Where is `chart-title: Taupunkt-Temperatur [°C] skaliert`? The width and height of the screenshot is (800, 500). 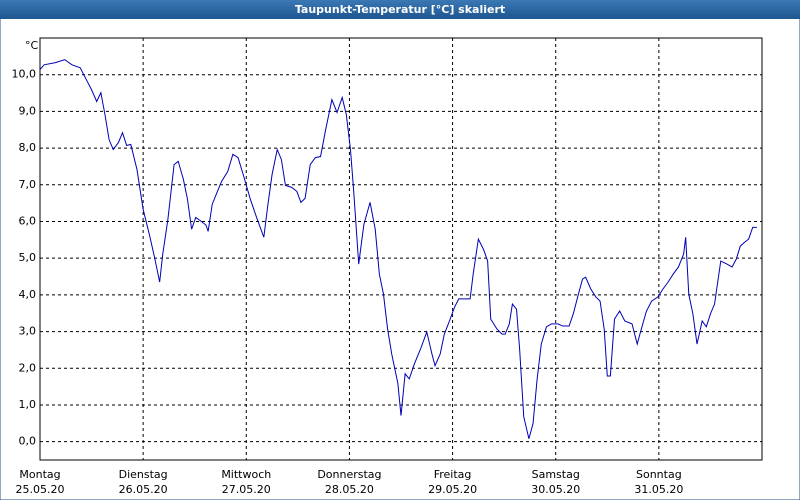 chart-title: Taupunkt-Temperatur [°C] skaliert is located at coordinates (400, 9).